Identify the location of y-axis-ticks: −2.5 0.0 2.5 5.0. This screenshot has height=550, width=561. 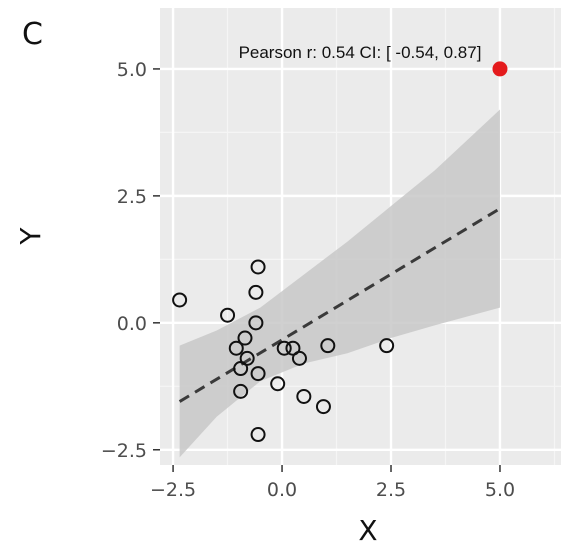
(130, 260).